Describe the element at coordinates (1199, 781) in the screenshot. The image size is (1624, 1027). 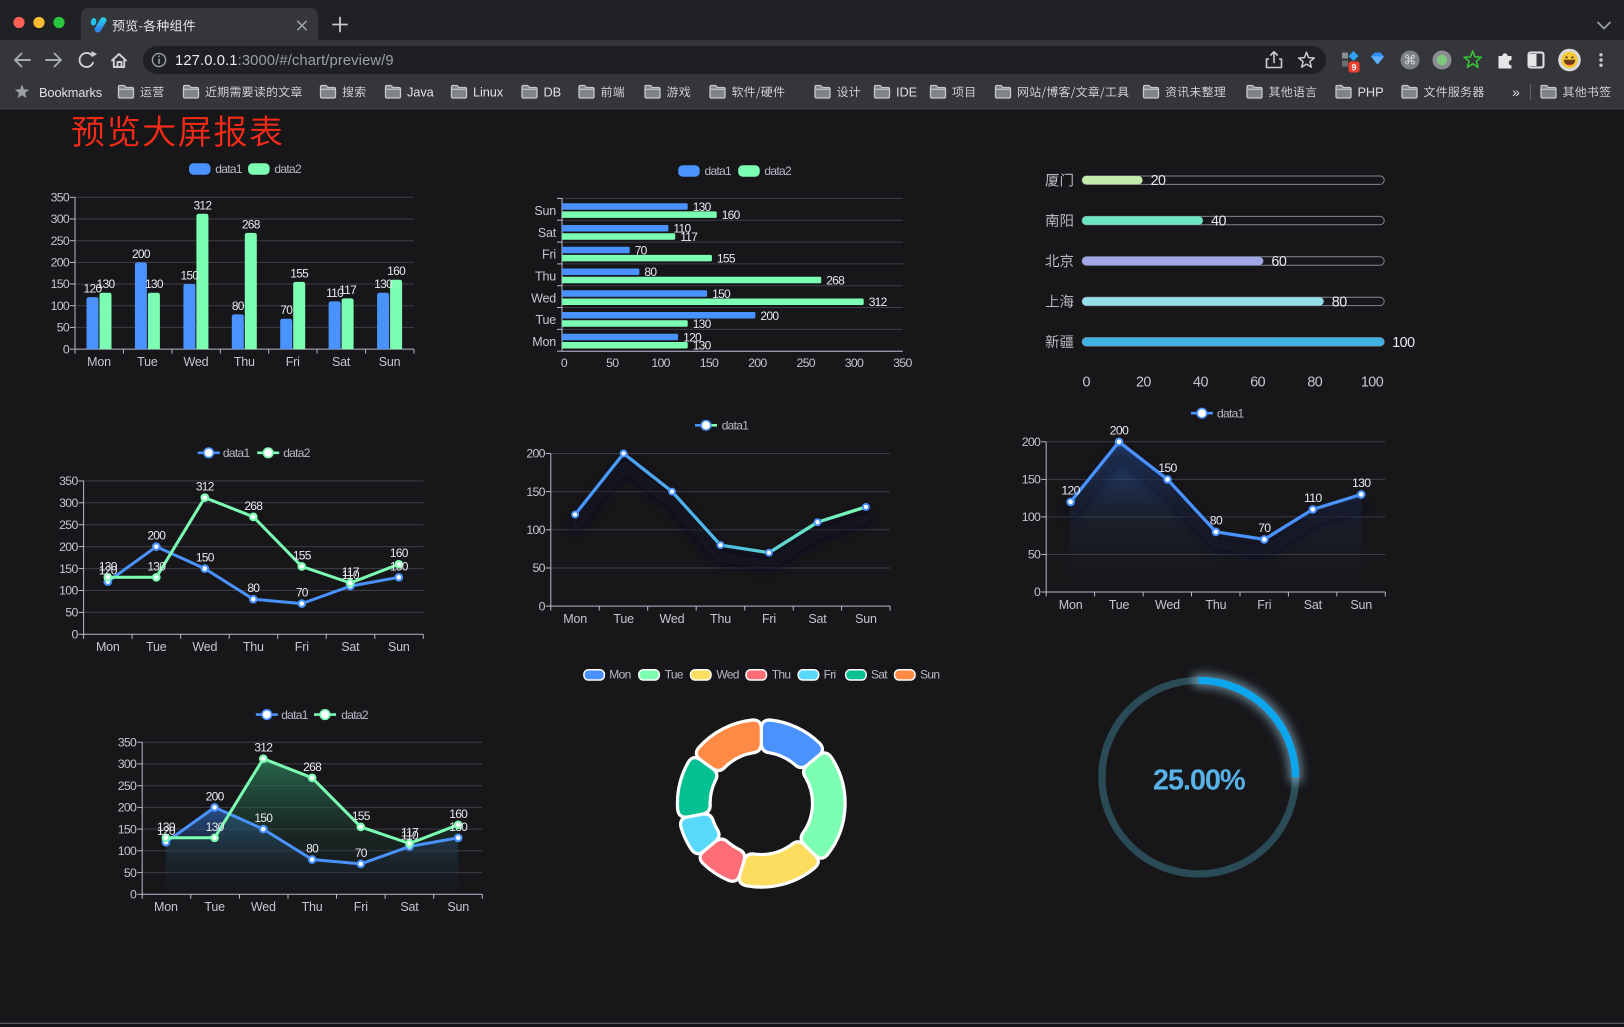
I see `svg-text: 25.00%` at that location.